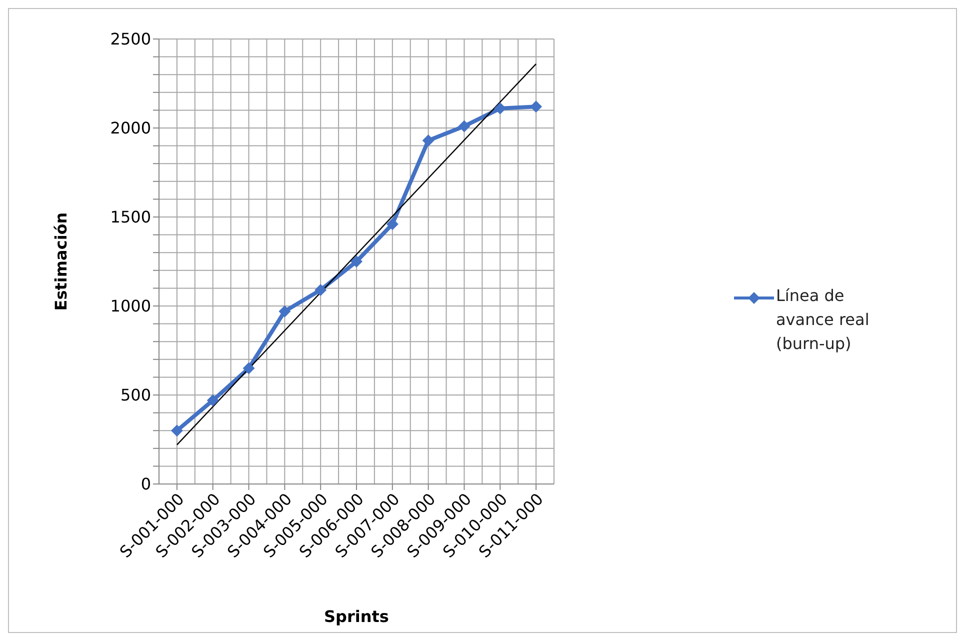  What do you see at coordinates (130, 128) in the screenshot?
I see `y-tick-label: 2000` at bounding box center [130, 128].